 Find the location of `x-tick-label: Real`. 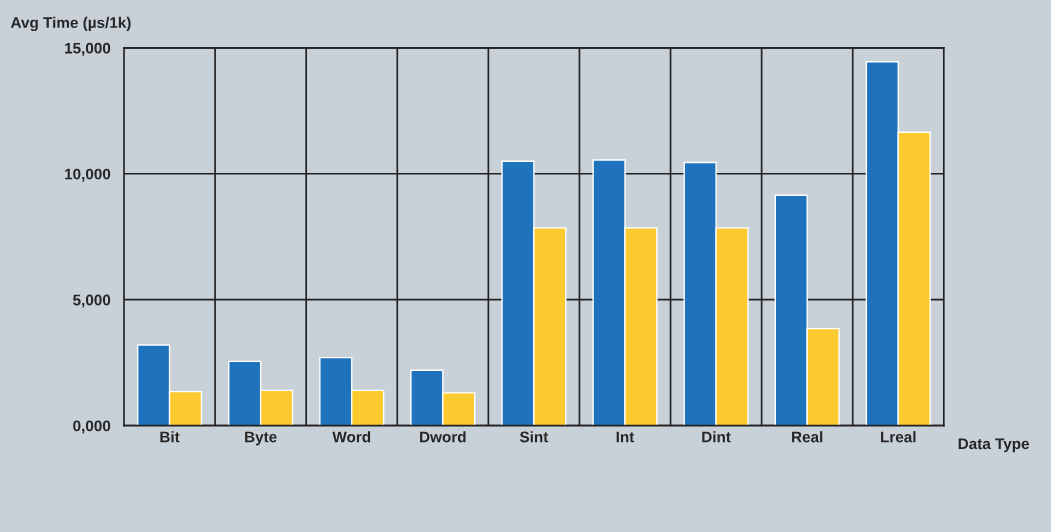

x-tick-label: Real is located at coordinates (807, 437).